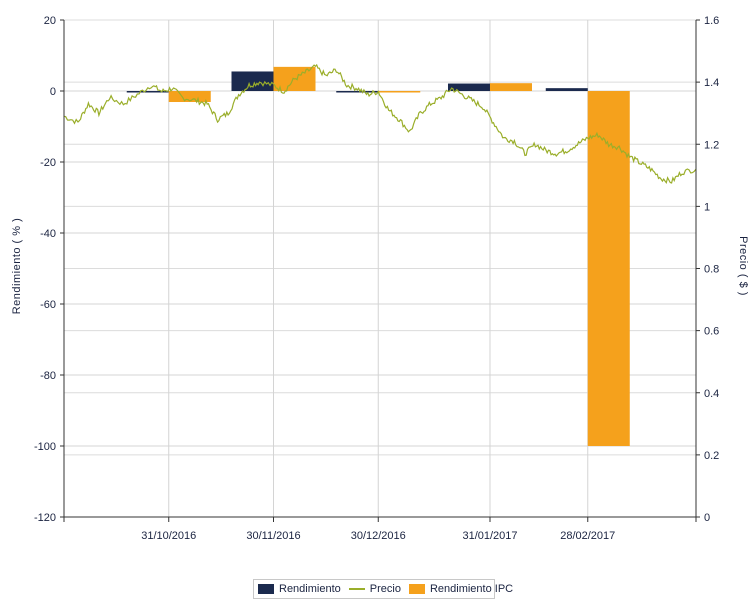 Image resolution: width=748 pixels, height=601 pixels. I want to click on x-tick-label: 30/12/2016, so click(378, 536).